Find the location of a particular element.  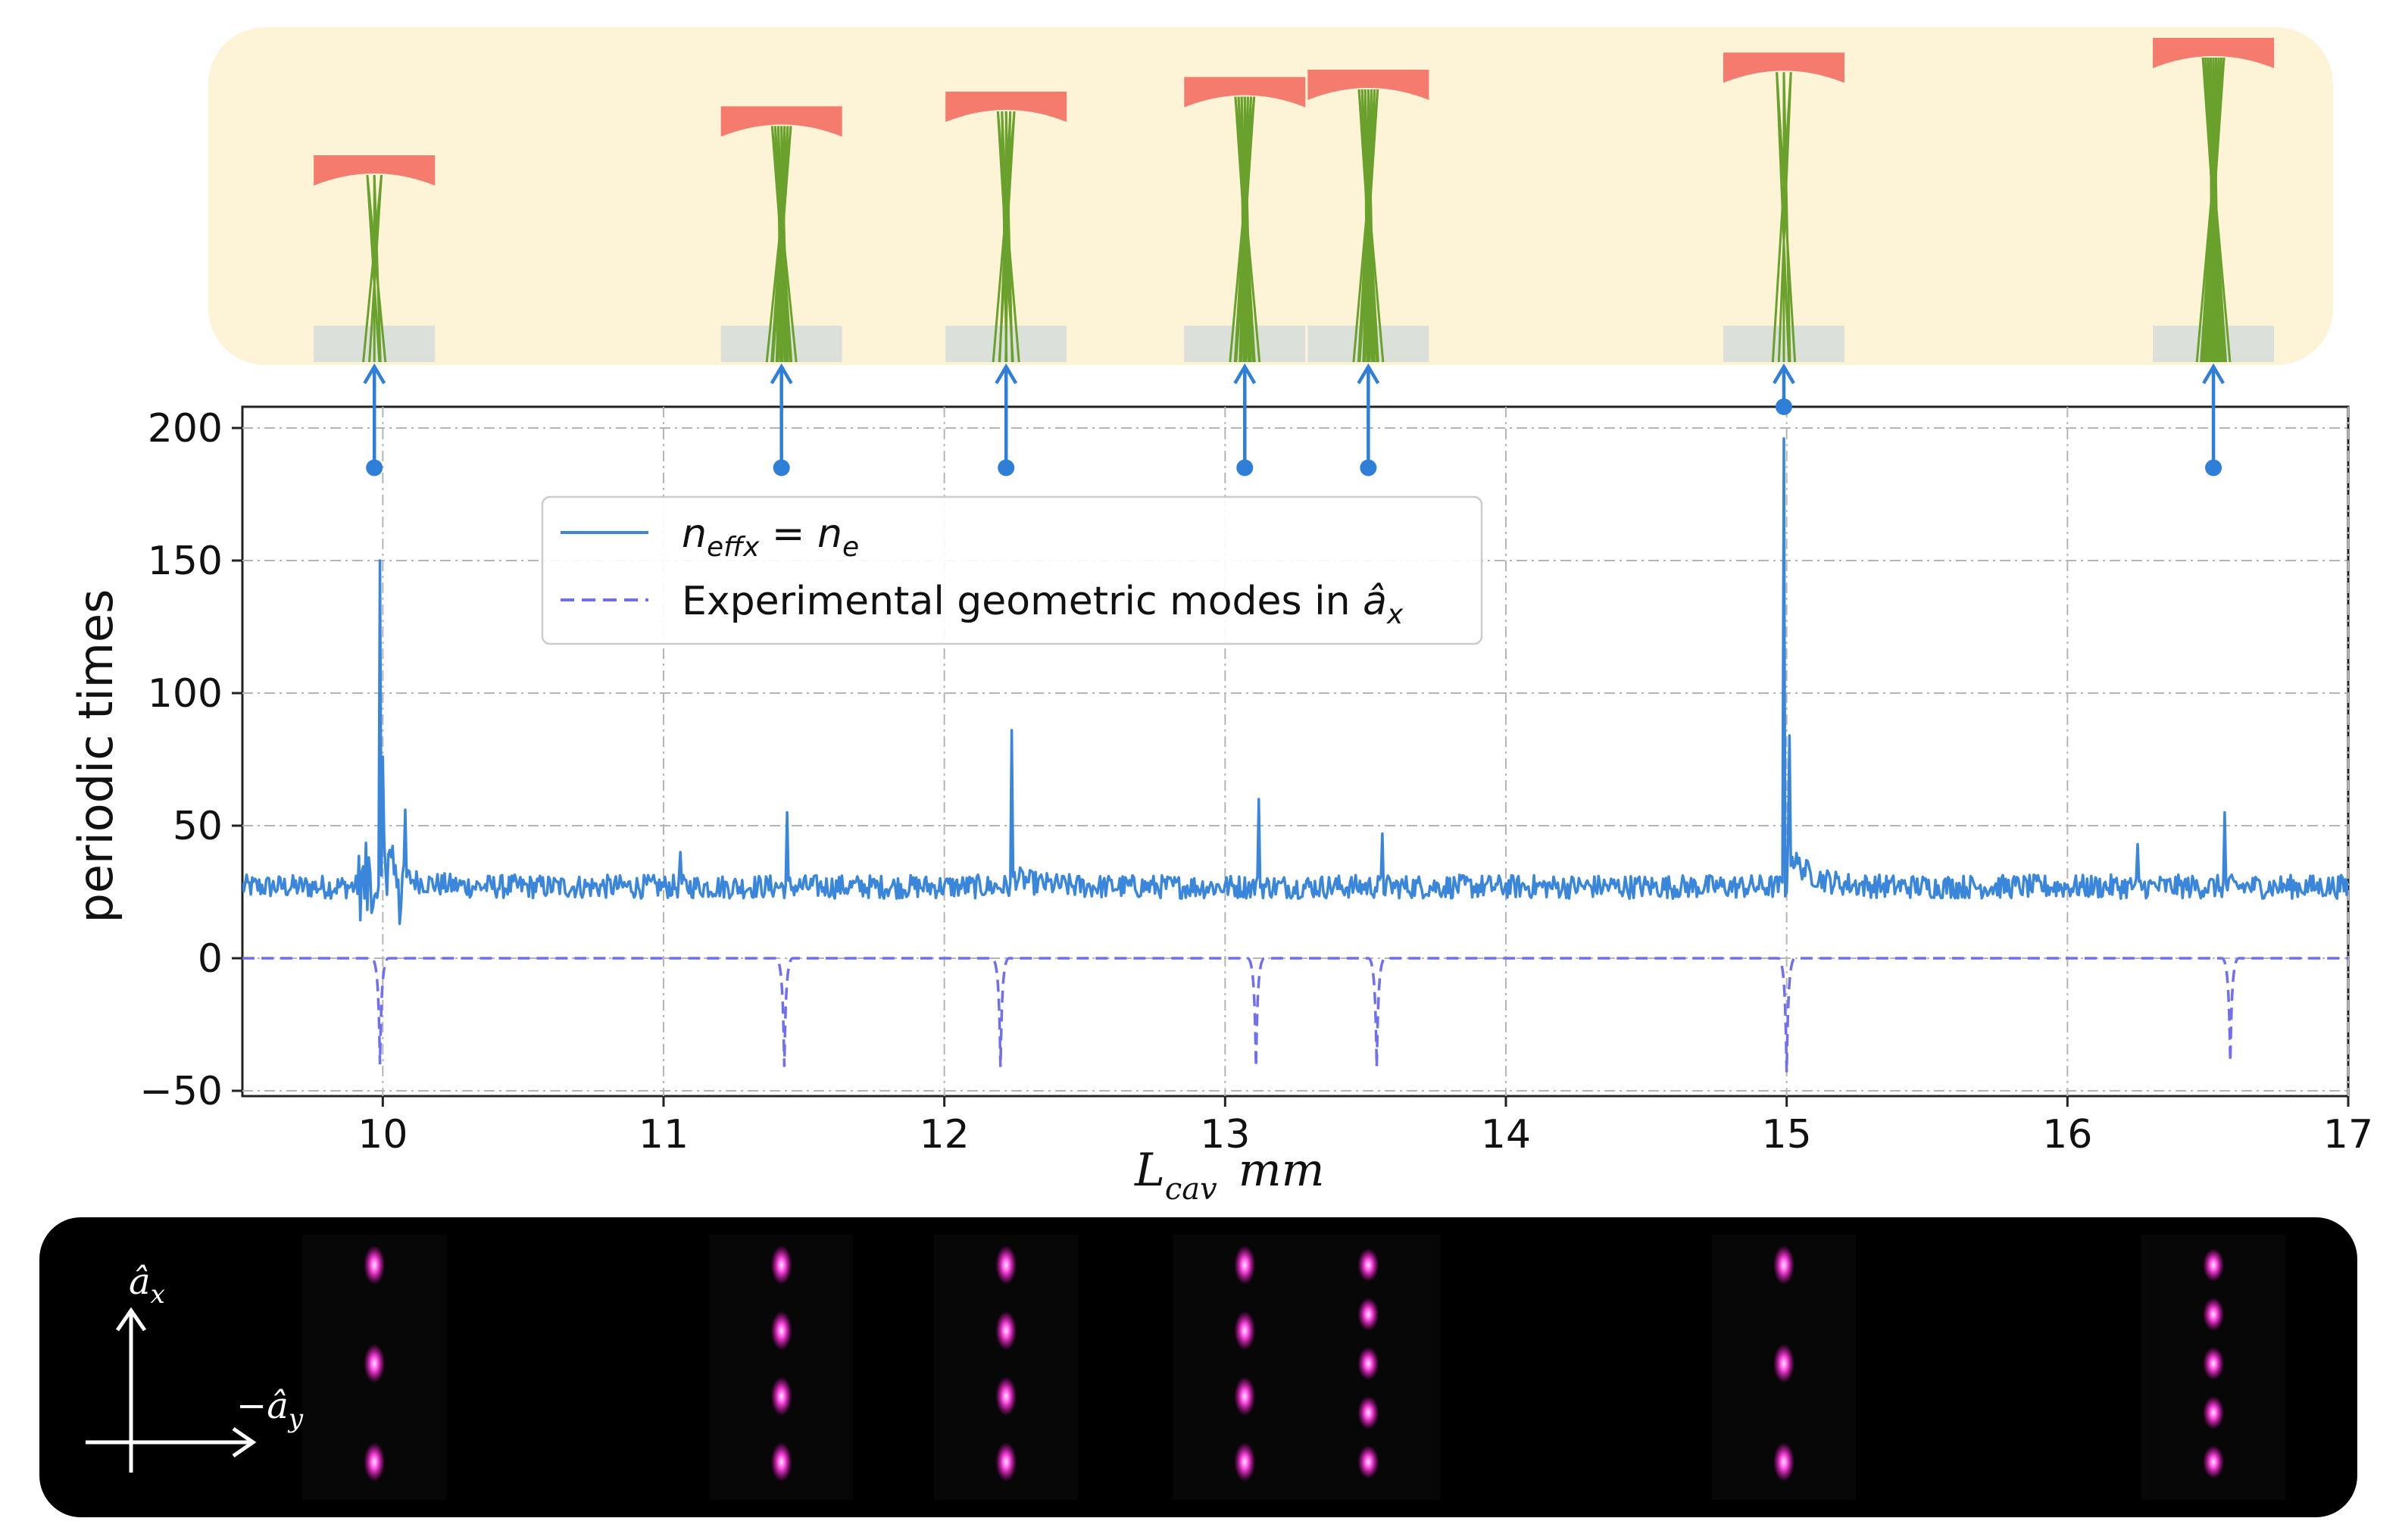

y-tick-label: −50 is located at coordinates (181, 1091).